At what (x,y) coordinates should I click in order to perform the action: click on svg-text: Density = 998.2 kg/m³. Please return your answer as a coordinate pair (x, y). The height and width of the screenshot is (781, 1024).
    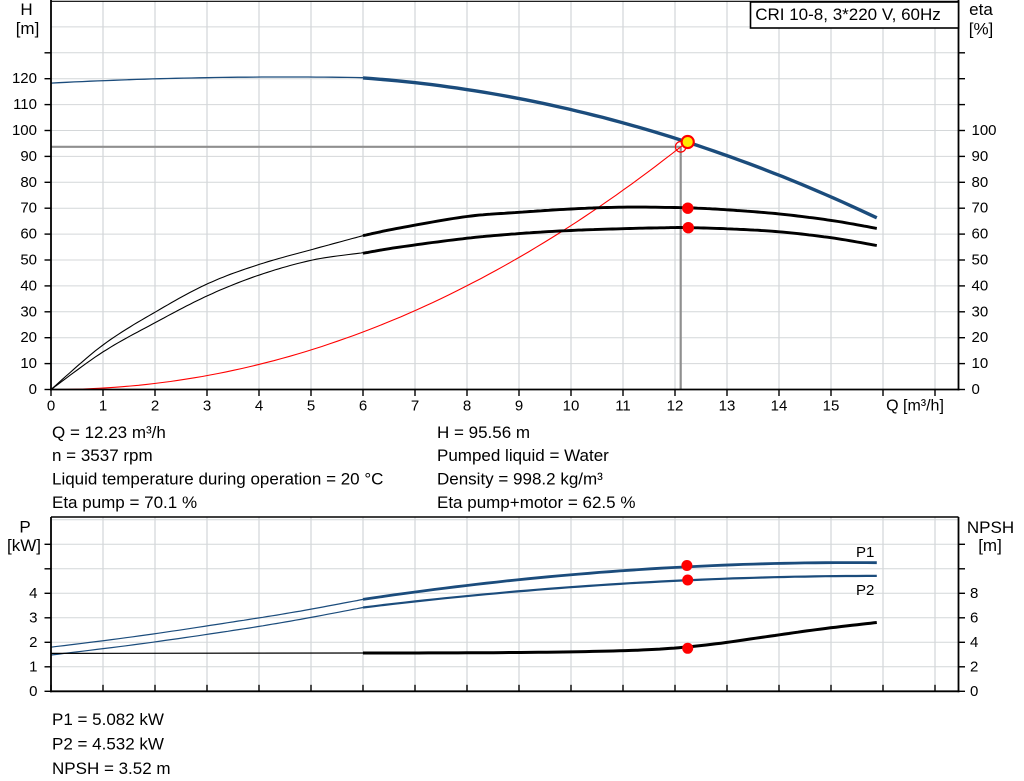
    Looking at the image, I should click on (520, 479).